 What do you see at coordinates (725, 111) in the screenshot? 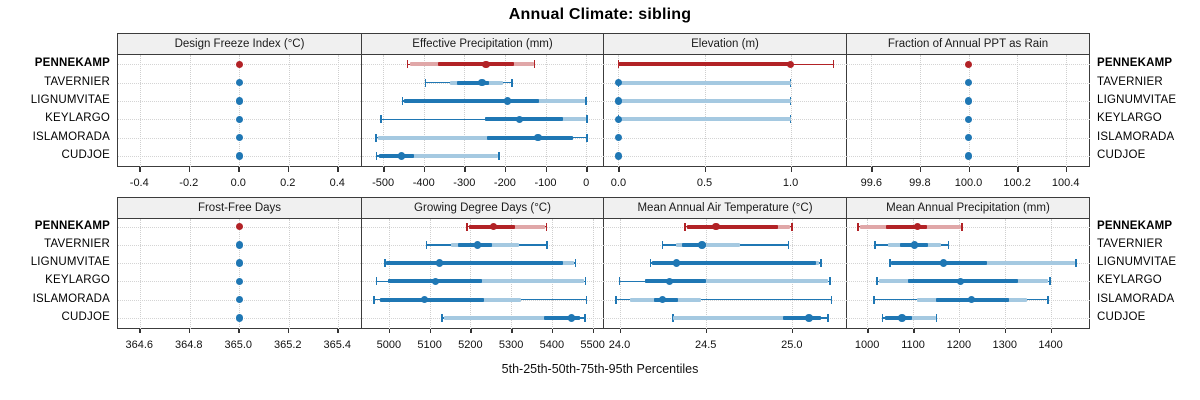
I see `panel-elevation-m` at bounding box center [725, 111].